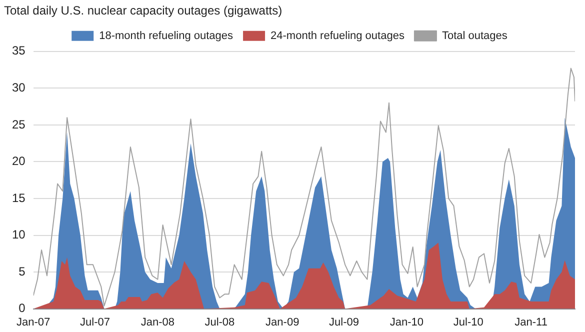  I want to click on x-tick-label: Jan-11, so click(531, 322).